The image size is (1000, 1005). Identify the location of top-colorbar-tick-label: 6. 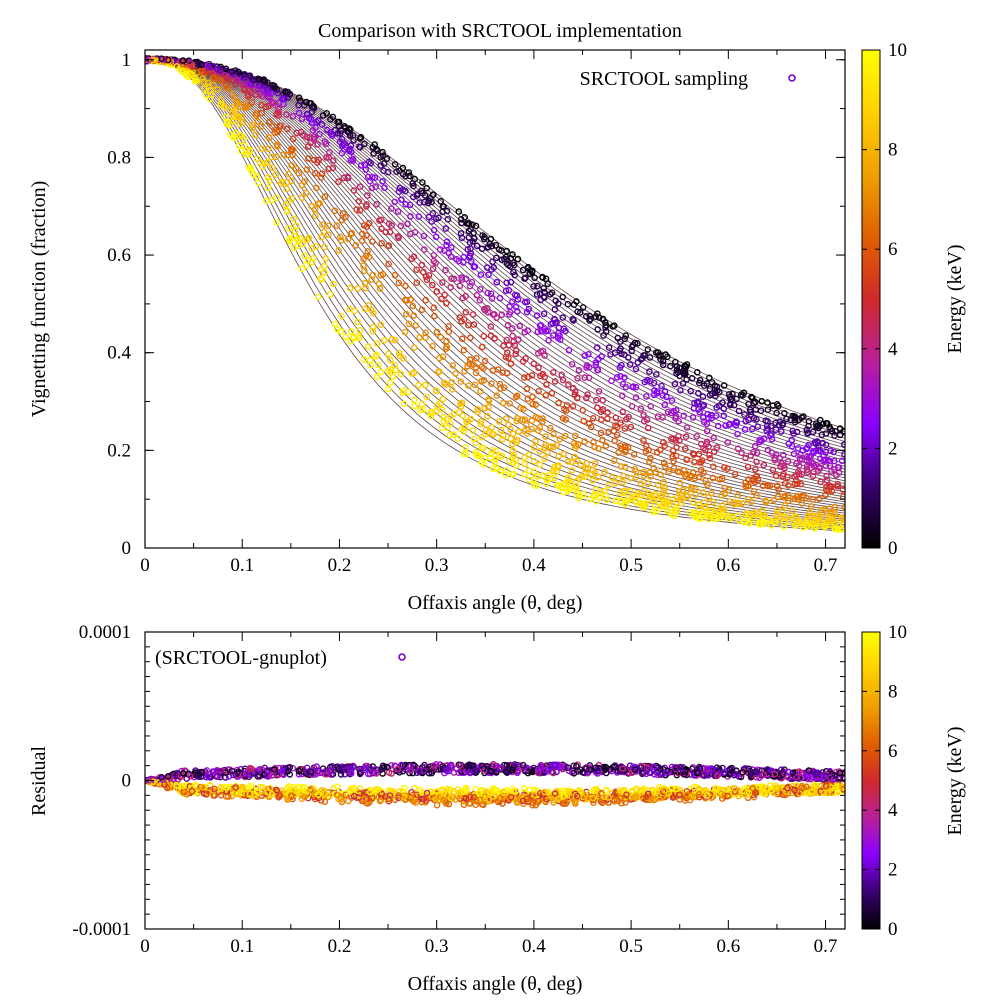
(893, 249).